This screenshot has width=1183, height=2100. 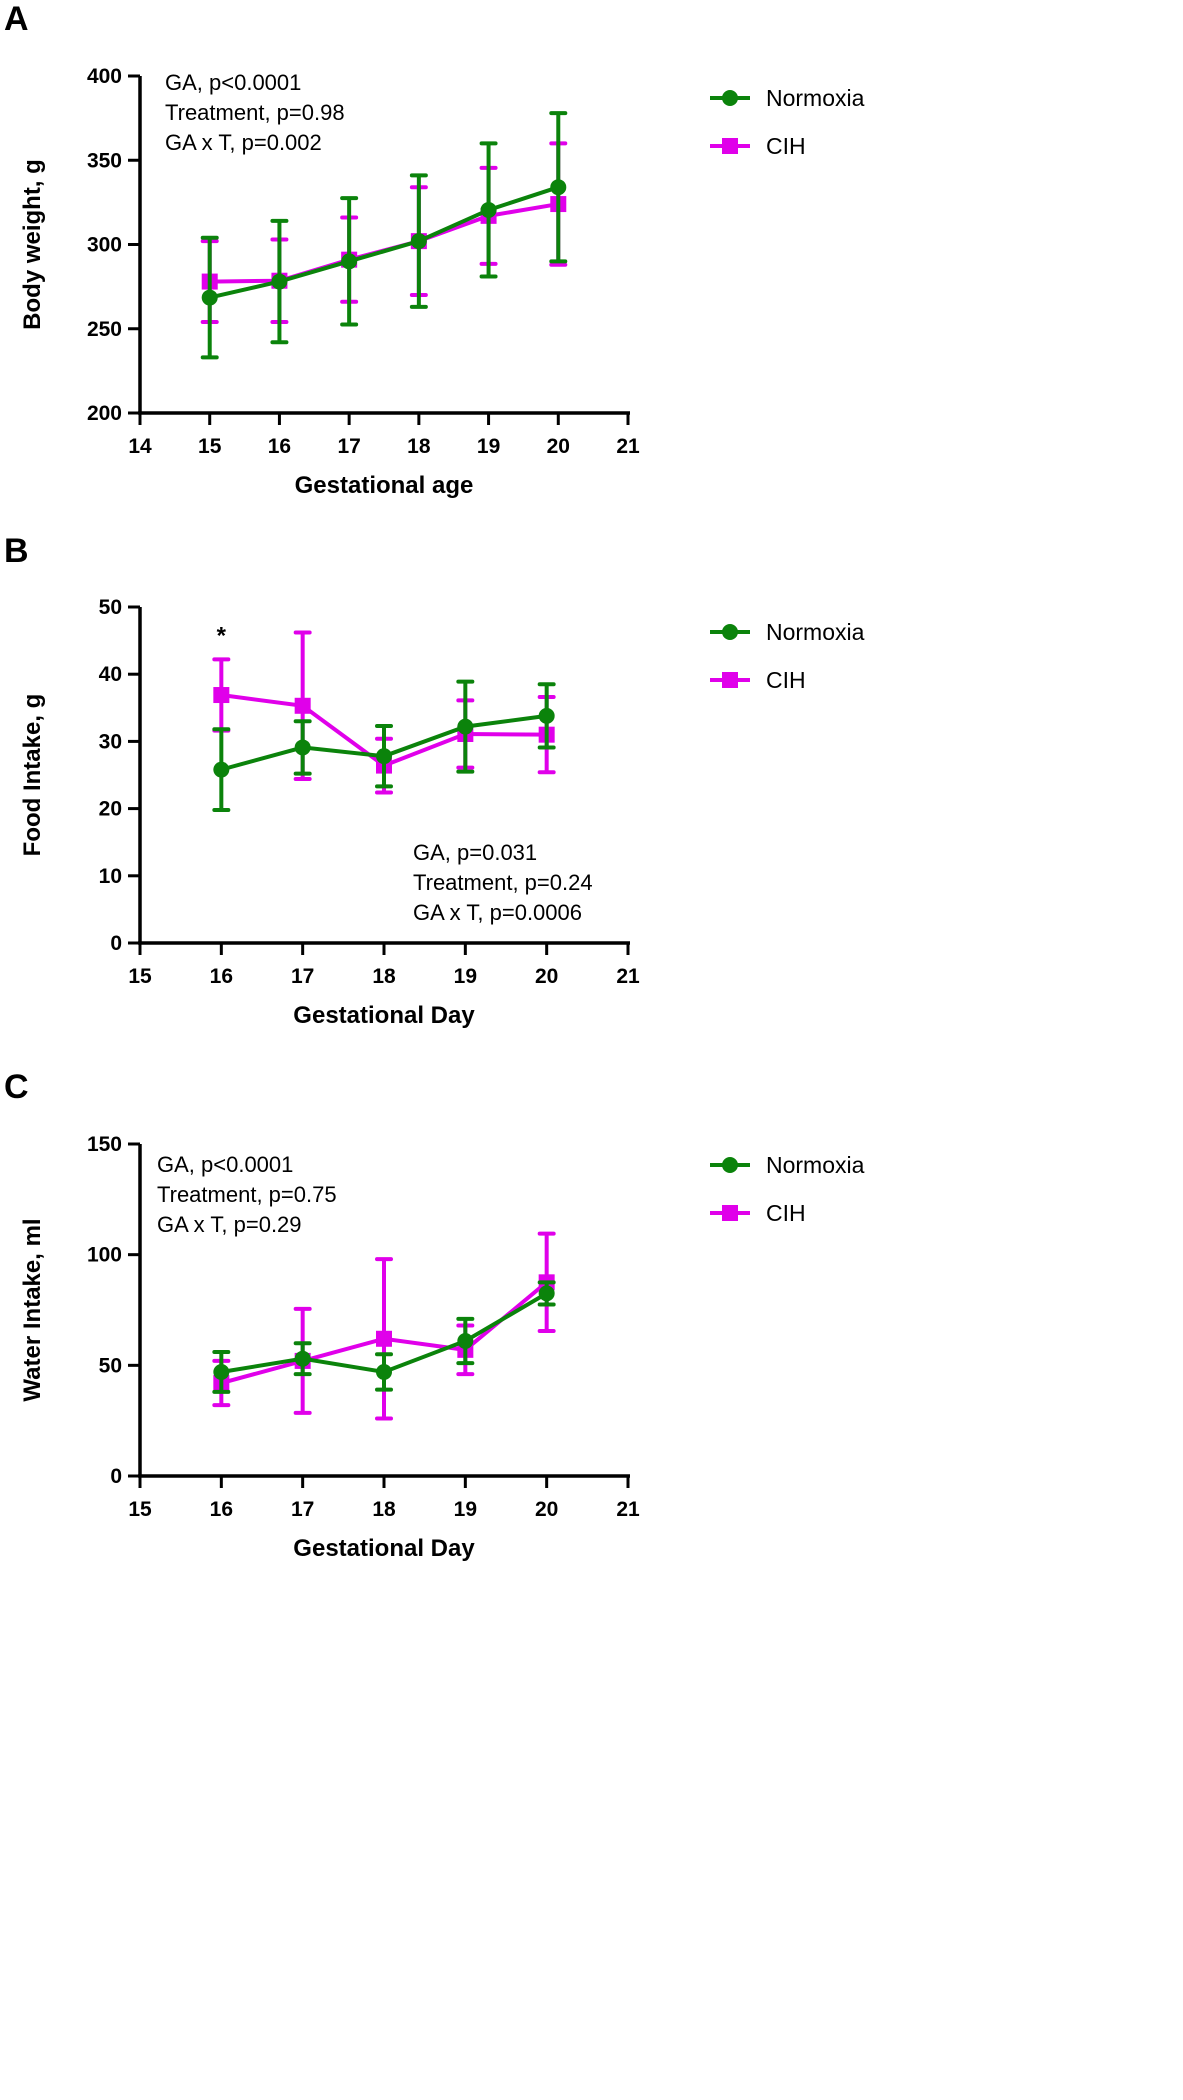 What do you see at coordinates (110, 876) in the screenshot?
I see `y-tick-label: 10` at bounding box center [110, 876].